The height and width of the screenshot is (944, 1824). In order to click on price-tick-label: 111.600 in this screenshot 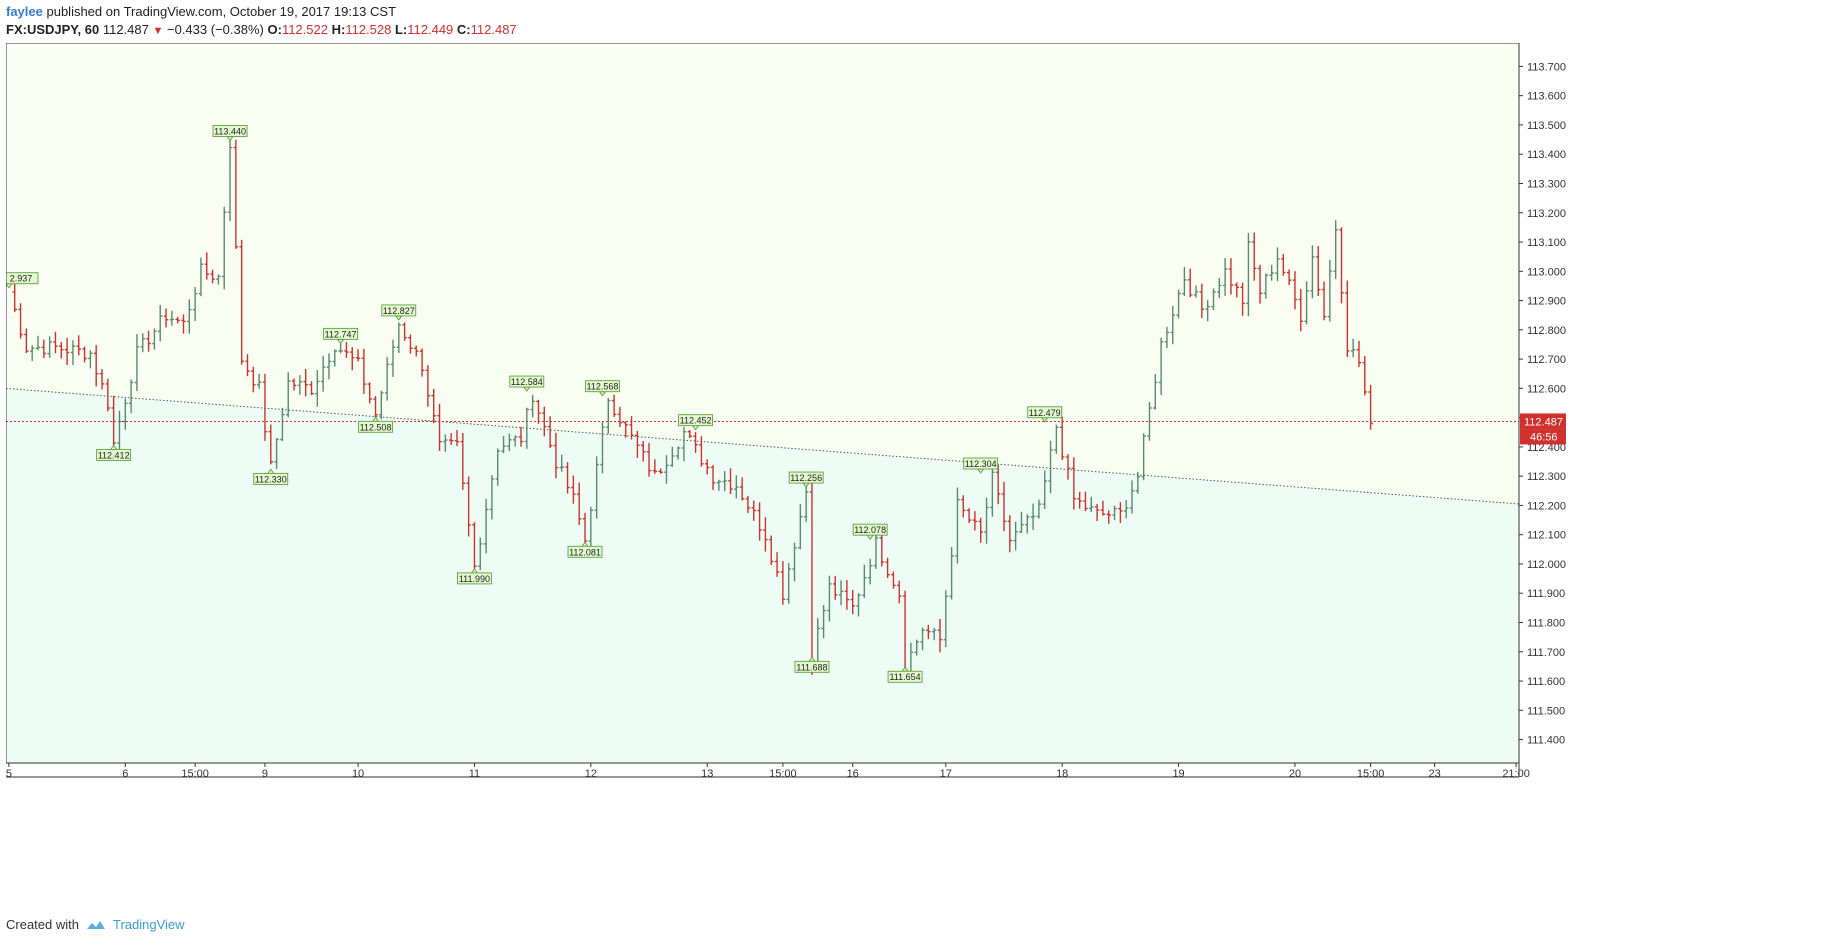, I will do `click(1546, 682)`.